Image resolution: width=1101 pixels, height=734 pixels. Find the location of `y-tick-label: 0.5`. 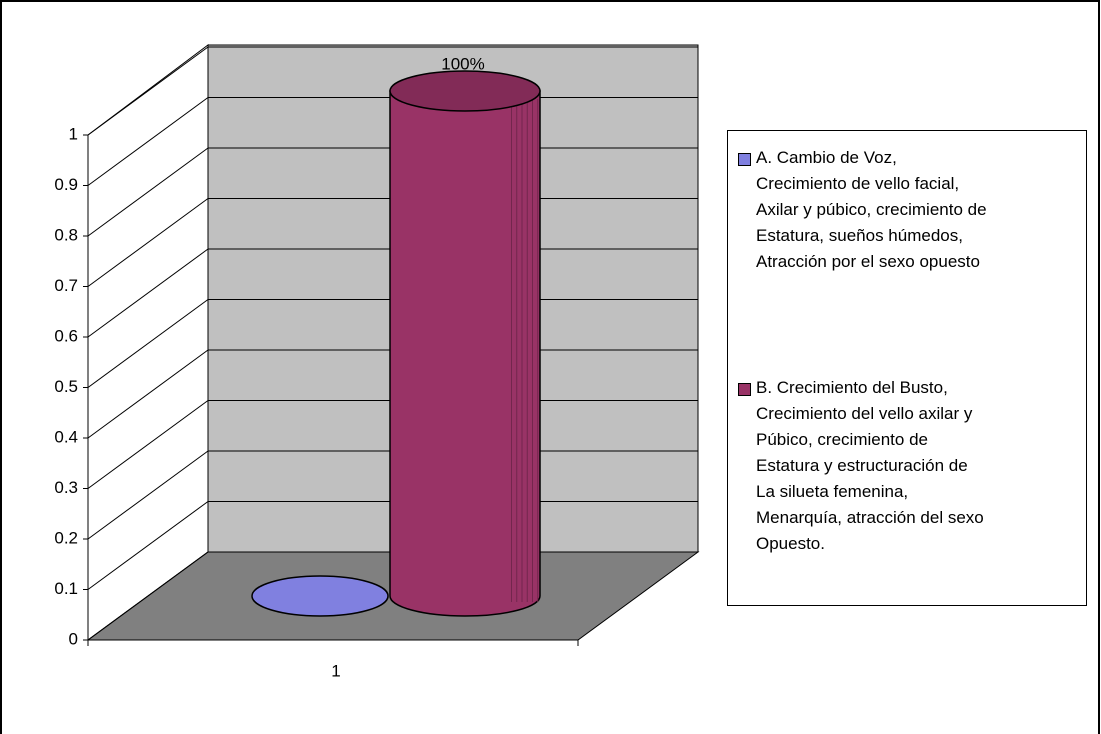

y-tick-label: 0.5 is located at coordinates (66, 386).